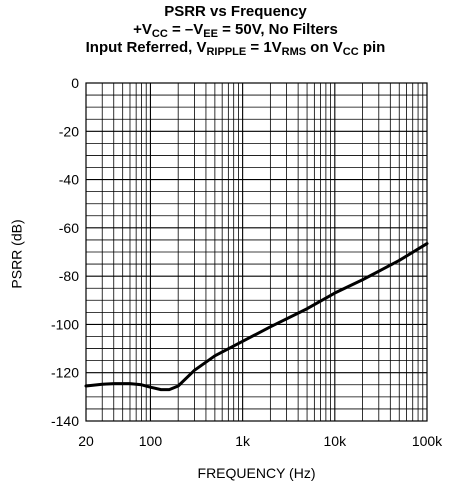 The image size is (471, 489). Describe the element at coordinates (17, 253) in the screenshot. I see `y-axis-label: PSRR (dB)` at that location.